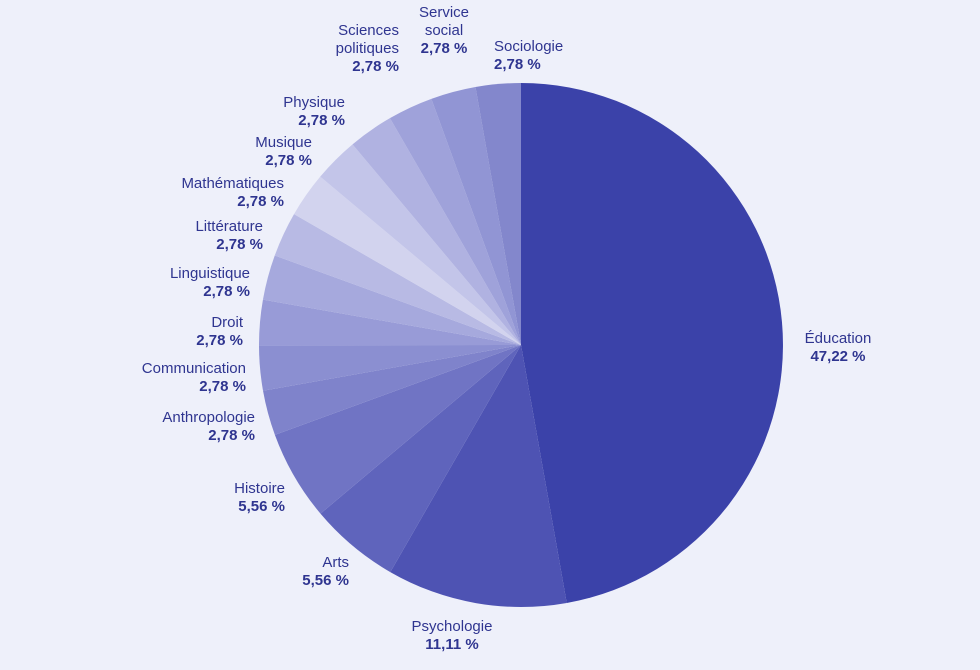  Describe the element at coordinates (498, 213) in the screenshot. I see `pie-slice-sociologie` at that location.